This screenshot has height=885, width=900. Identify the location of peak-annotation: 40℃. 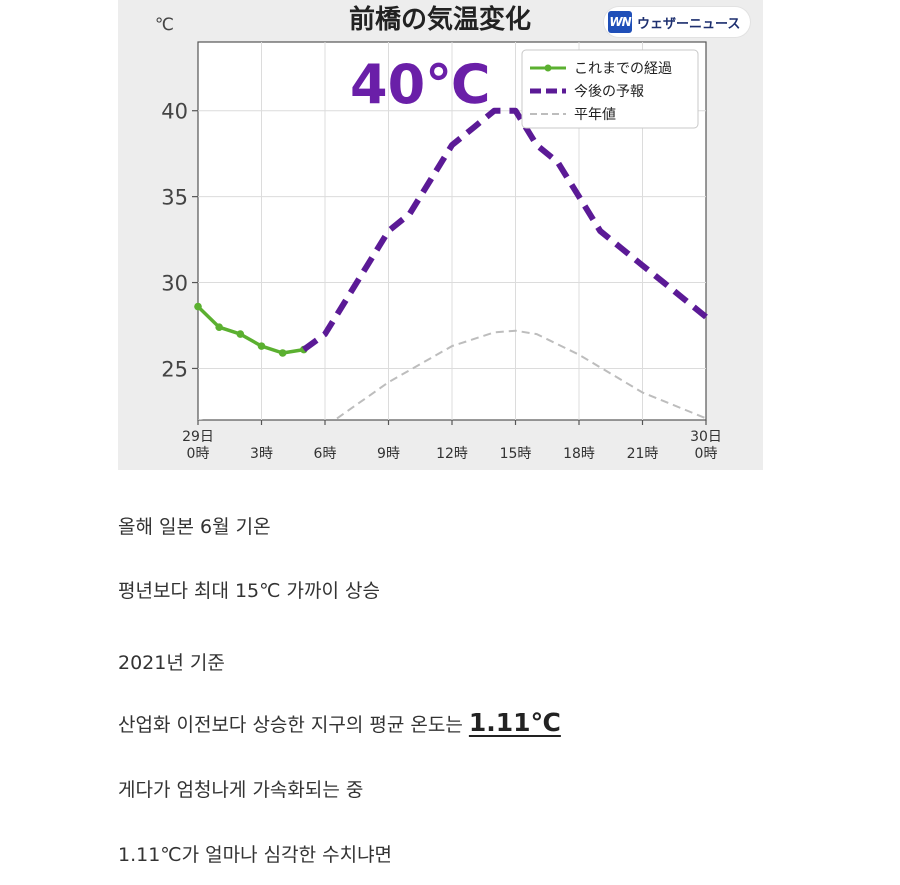
(420, 84).